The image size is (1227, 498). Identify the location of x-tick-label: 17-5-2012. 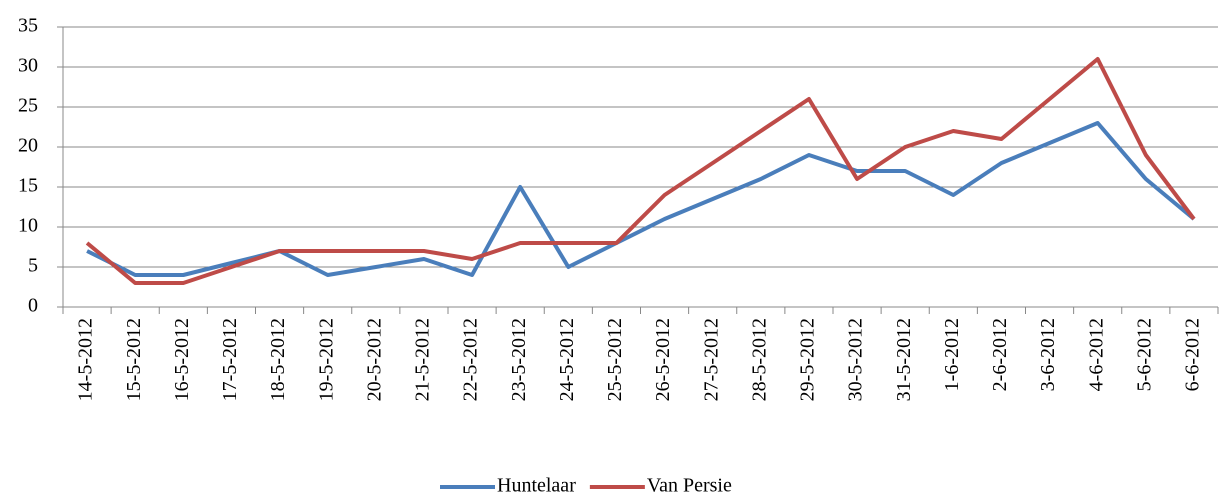
(230, 359).